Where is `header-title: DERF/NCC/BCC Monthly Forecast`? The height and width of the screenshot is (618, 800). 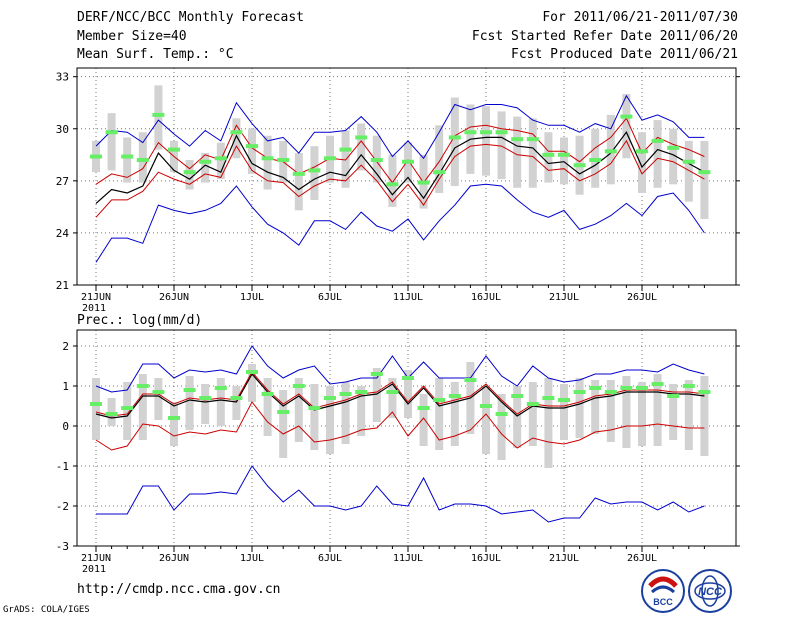 header-title: DERF/NCC/BCC Monthly Forecast is located at coordinates (190, 17).